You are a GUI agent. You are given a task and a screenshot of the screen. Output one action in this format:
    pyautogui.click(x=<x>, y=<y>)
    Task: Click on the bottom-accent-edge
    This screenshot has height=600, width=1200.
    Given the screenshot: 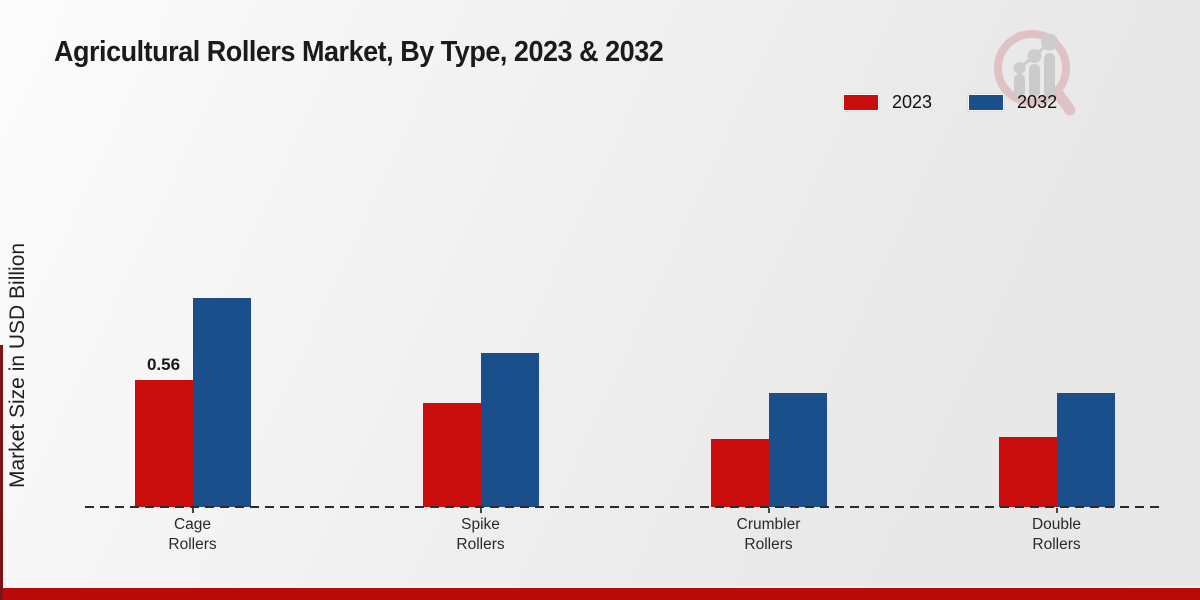 What is the action you would take?
    pyautogui.click(x=600, y=587)
    